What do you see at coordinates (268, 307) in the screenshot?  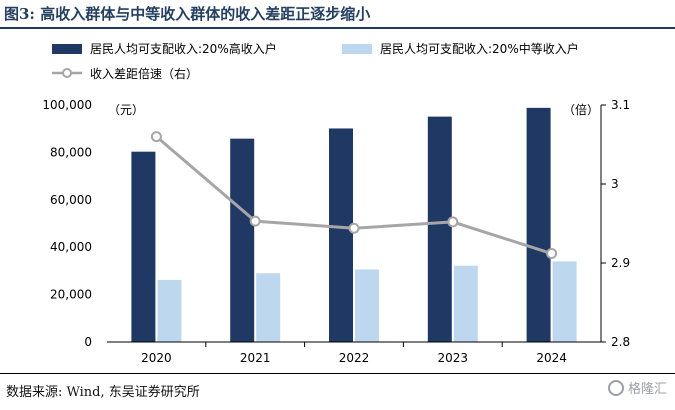 I see `bar-middle-income-2021` at bounding box center [268, 307].